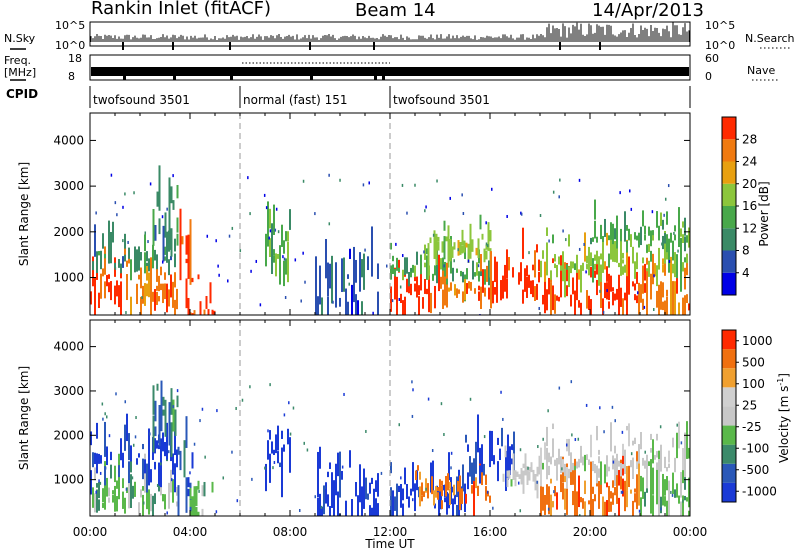 This screenshot has height=554, width=800. I want to click on power-y-axis-label: Slant Range [km], so click(24, 214).